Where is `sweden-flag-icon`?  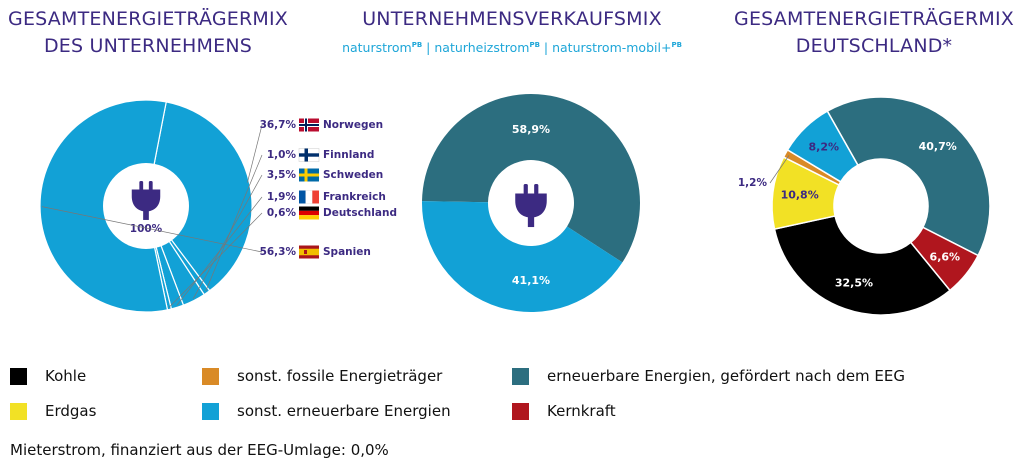 sweden-flag-icon is located at coordinates (309, 175).